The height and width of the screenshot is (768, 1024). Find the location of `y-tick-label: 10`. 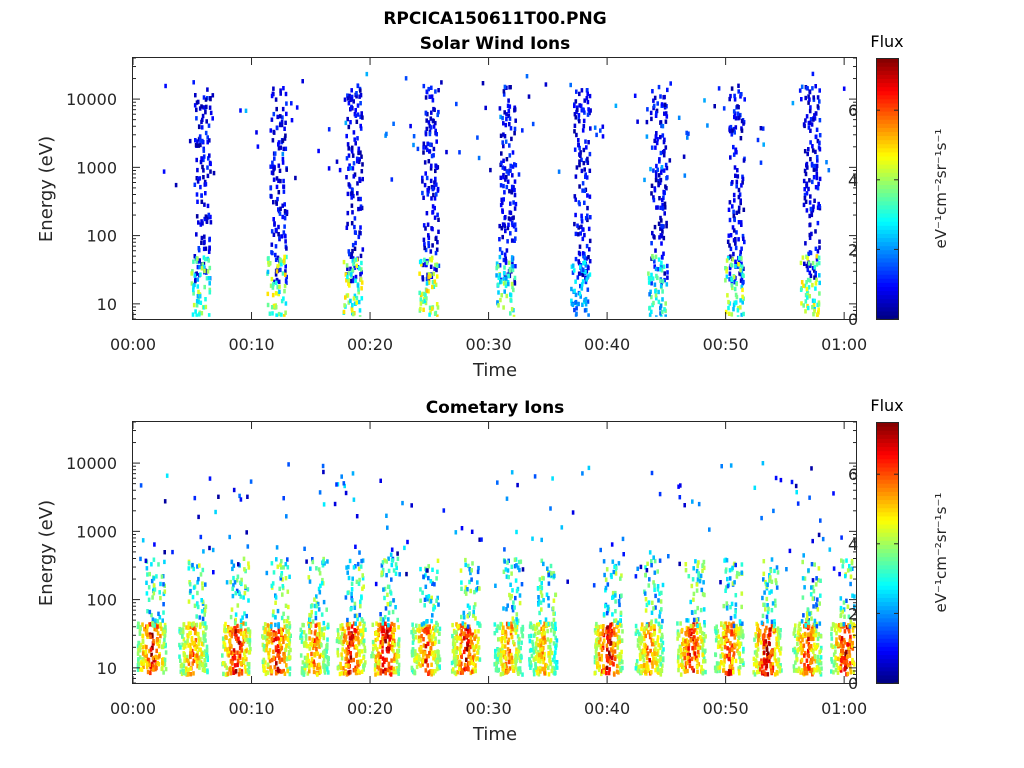

y-tick-label: 10 is located at coordinates (107, 304).